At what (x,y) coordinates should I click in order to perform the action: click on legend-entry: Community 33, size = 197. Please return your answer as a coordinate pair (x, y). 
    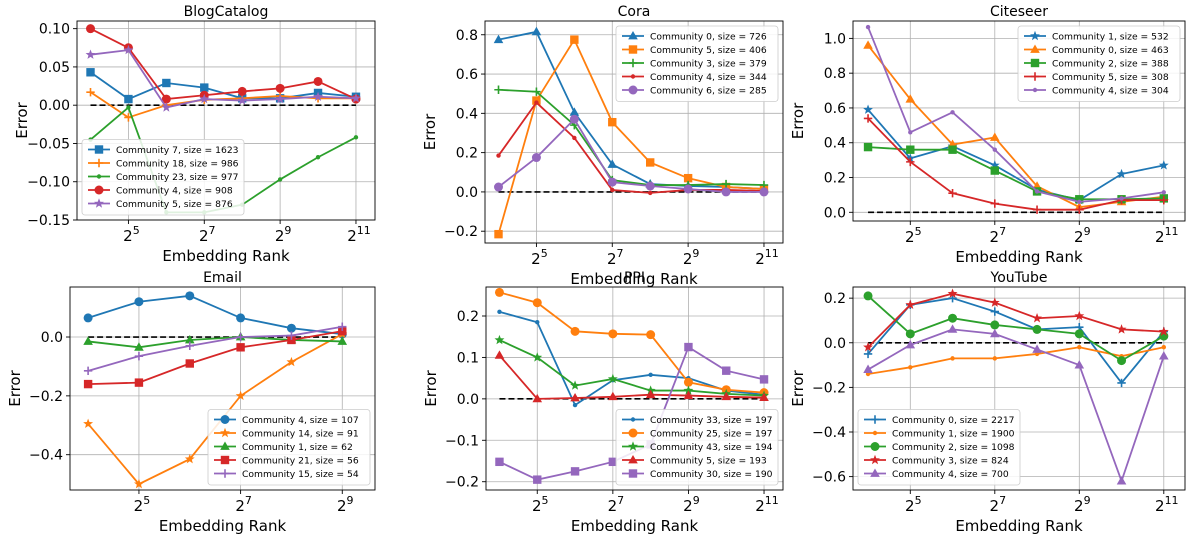
    Looking at the image, I should click on (711, 420).